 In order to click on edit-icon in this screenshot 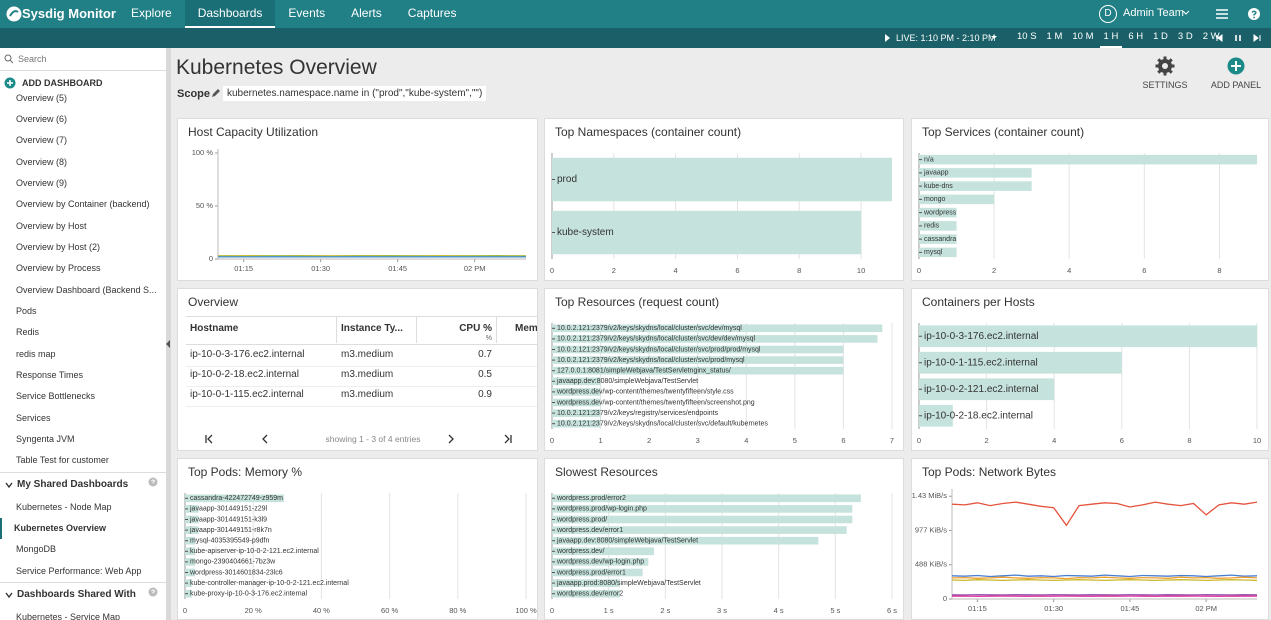, I will do `click(216, 93)`.